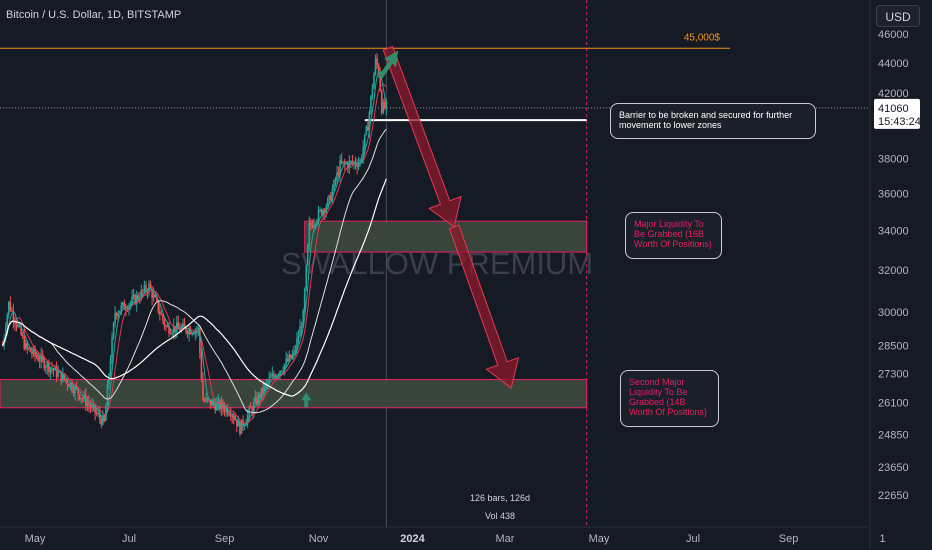  What do you see at coordinates (35, 539) in the screenshot?
I see `x-tick-label: May` at bounding box center [35, 539].